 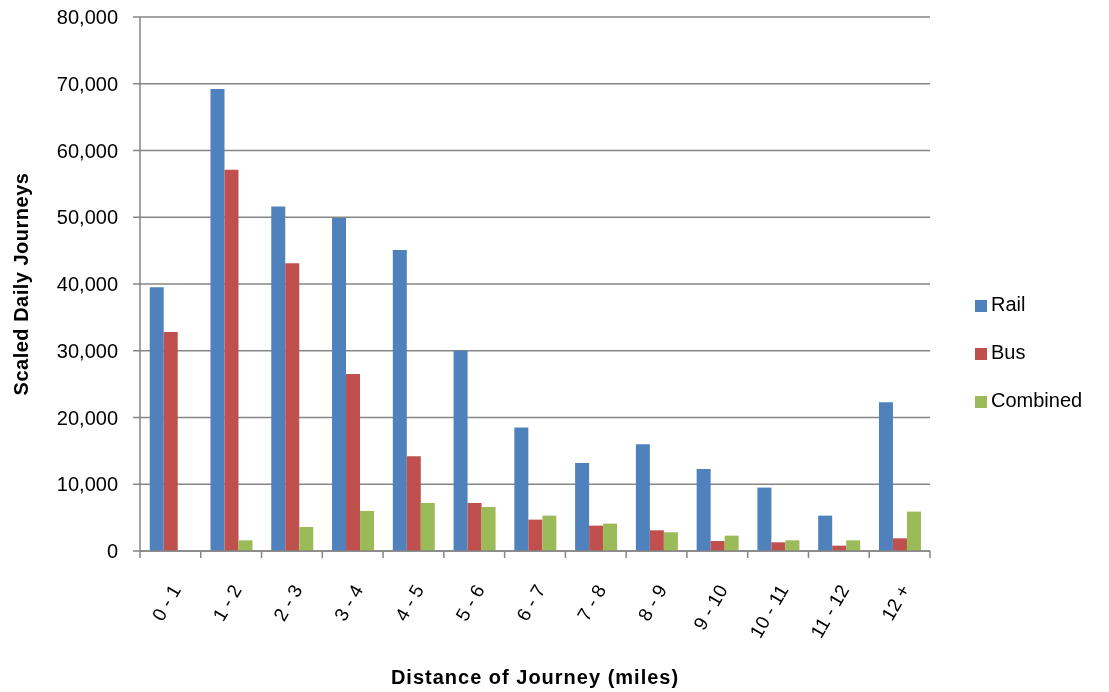 I want to click on y-tick-label: 20,000, so click(x=87, y=417).